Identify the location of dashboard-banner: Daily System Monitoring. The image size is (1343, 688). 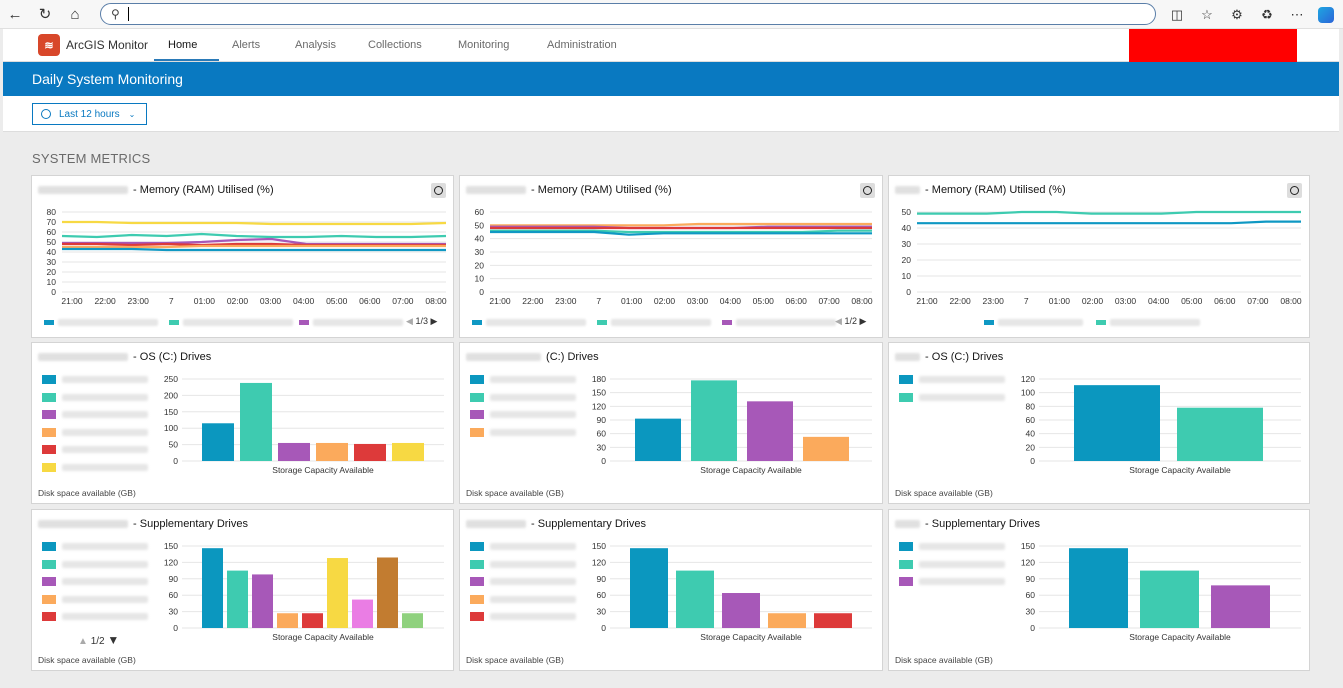
(671, 79).